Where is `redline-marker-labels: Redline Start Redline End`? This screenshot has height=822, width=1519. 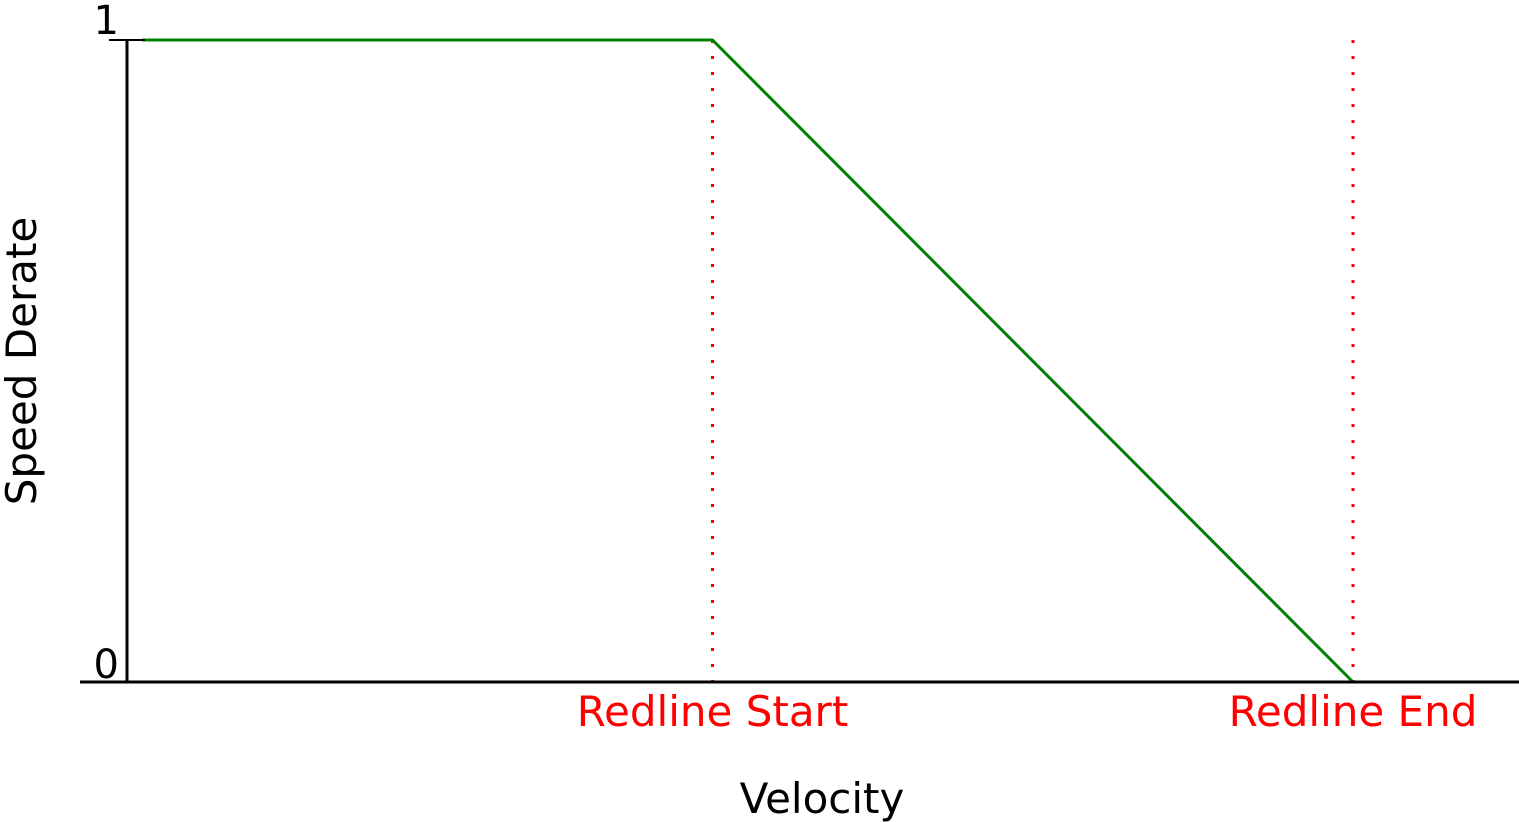 redline-marker-labels: Redline Start Redline End is located at coordinates (1027, 711).